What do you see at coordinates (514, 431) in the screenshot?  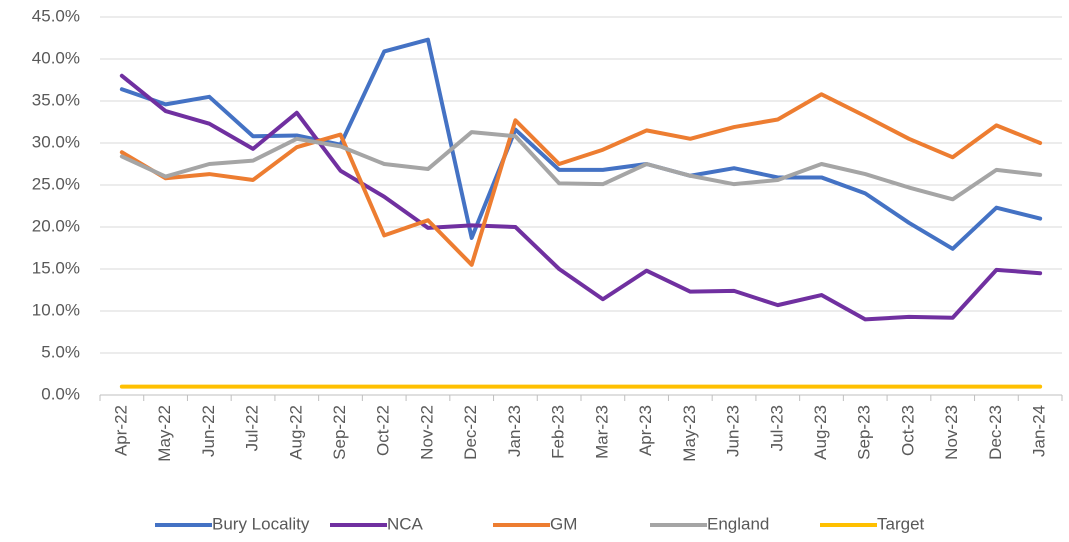 I see `x-tick-label: Jan-23` at bounding box center [514, 431].